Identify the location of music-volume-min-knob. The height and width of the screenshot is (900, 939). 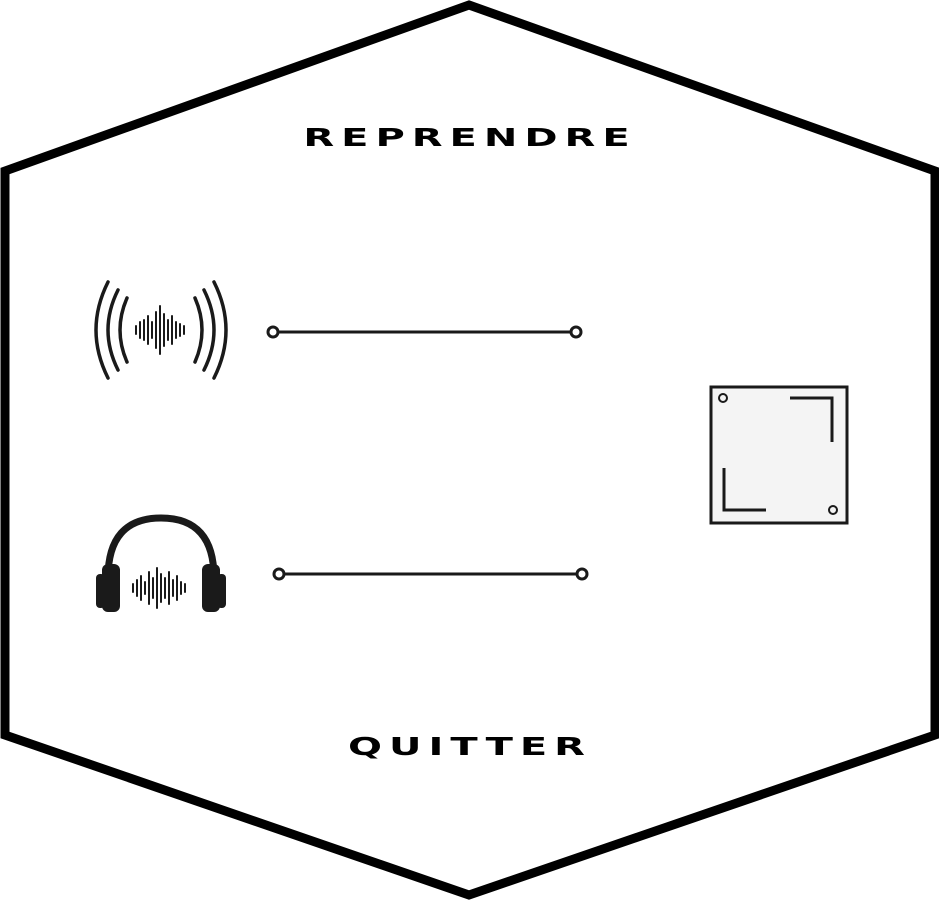
(273, 332).